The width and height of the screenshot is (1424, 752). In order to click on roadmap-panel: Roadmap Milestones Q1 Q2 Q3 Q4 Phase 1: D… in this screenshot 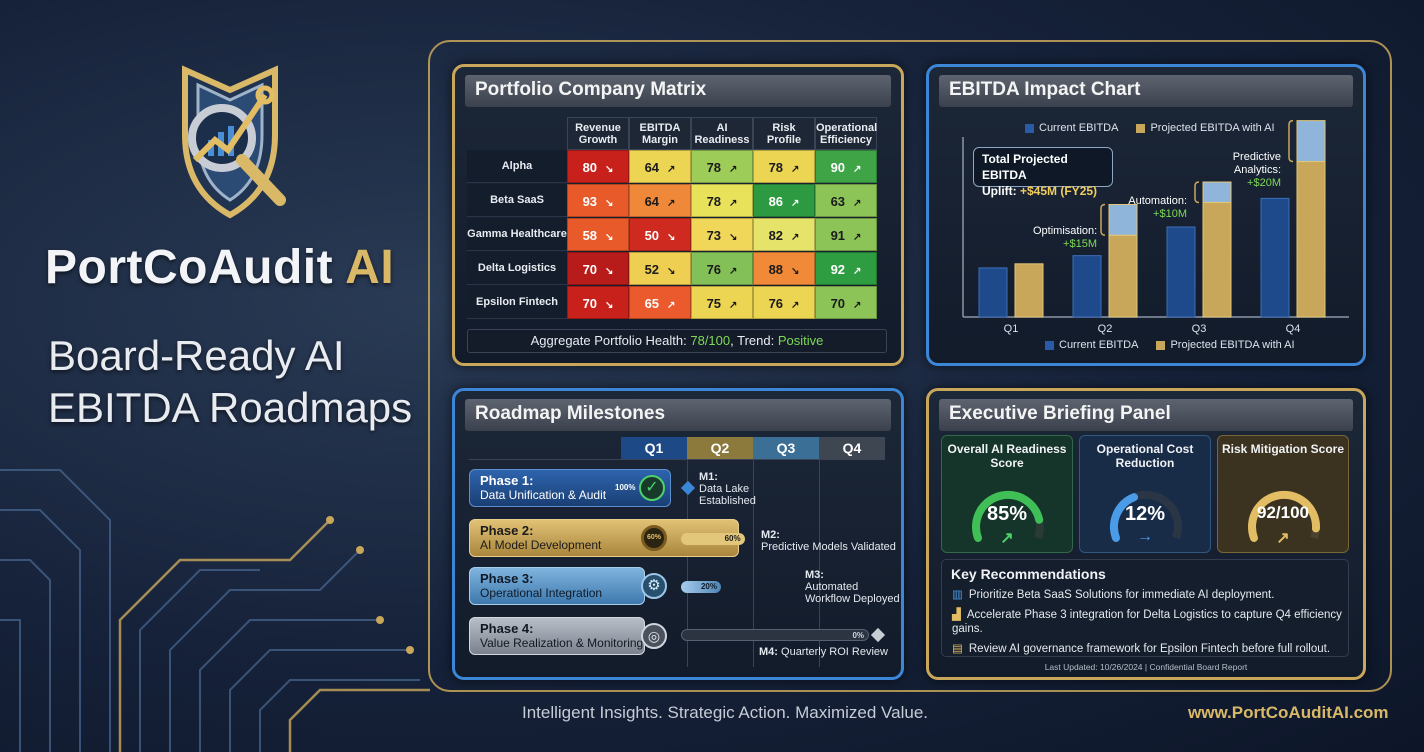, I will do `click(678, 534)`.